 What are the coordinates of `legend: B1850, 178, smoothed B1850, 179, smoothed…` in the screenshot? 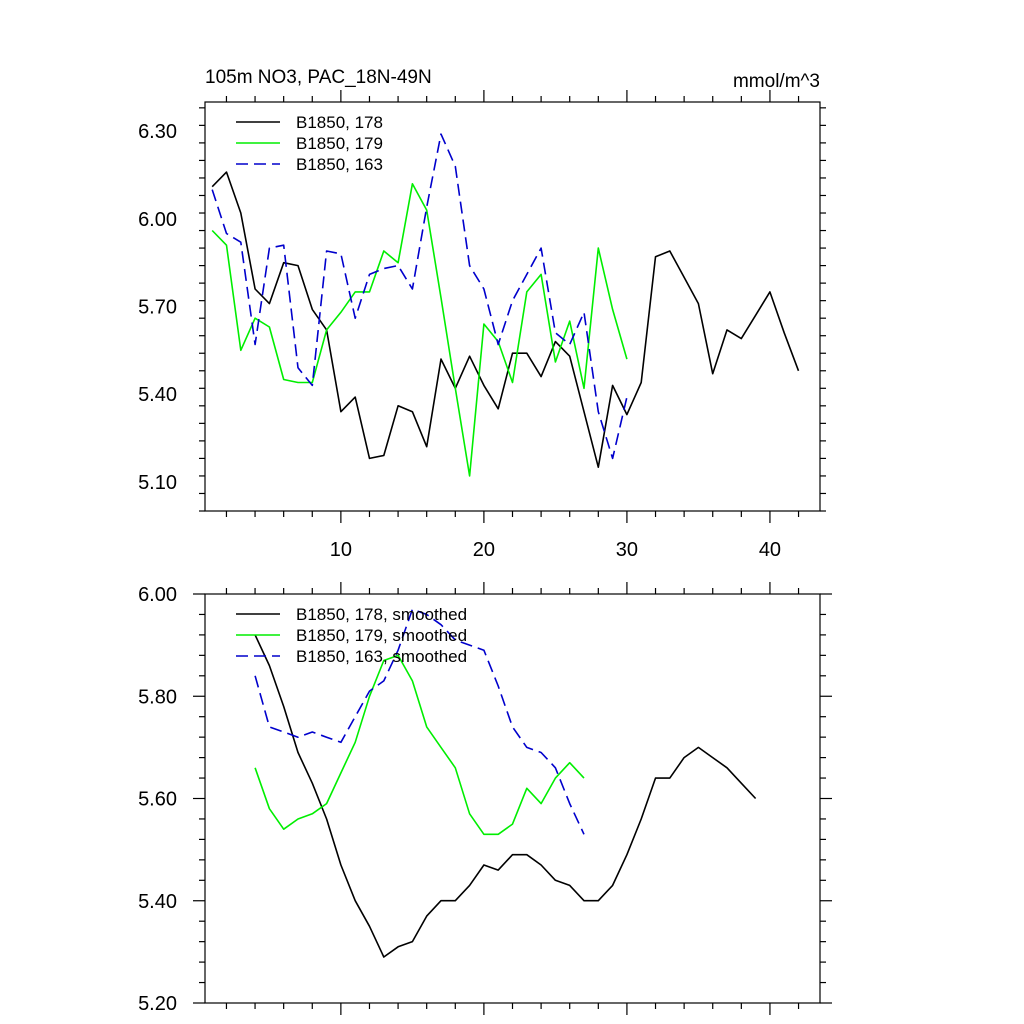 It's located at (351, 635).